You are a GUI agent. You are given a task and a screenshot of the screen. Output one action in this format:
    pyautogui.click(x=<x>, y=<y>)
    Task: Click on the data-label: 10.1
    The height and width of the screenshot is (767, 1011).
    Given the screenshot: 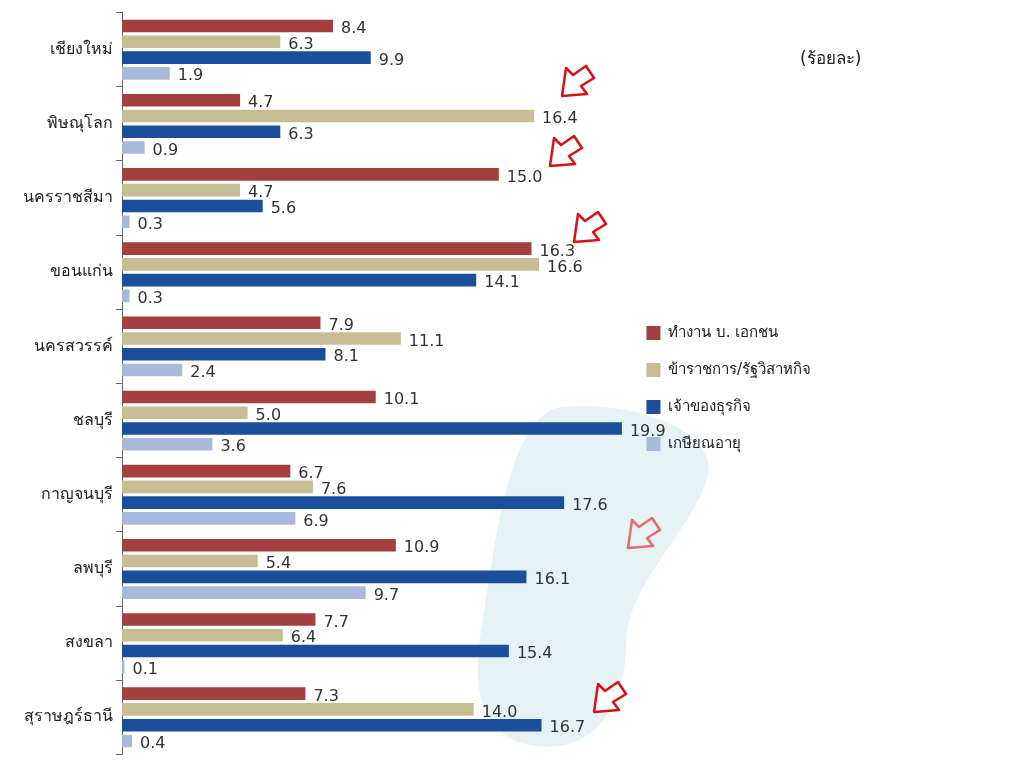 What is the action you would take?
    pyautogui.click(x=401, y=399)
    